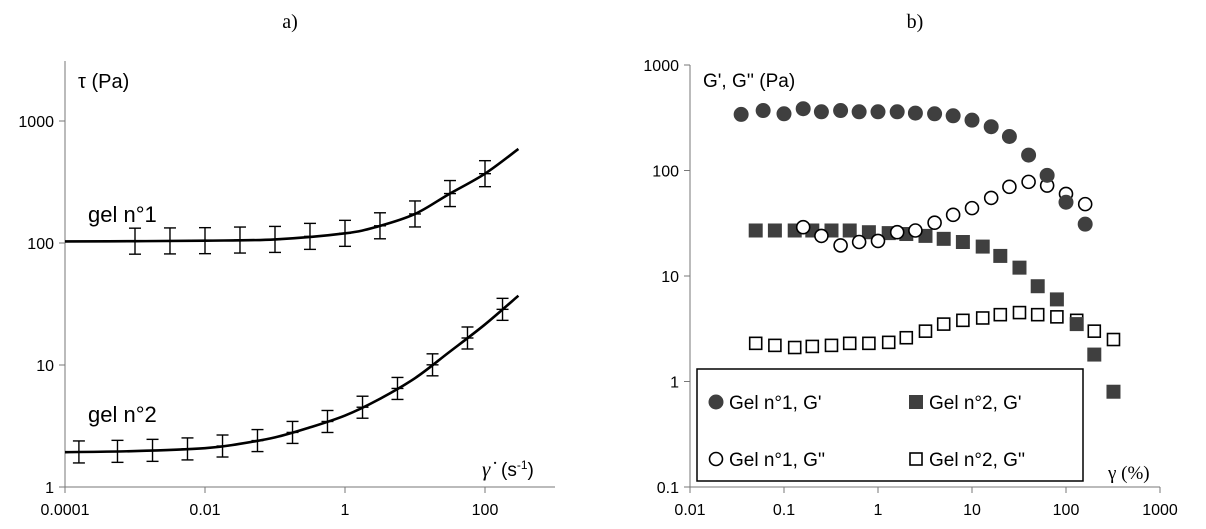 The width and height of the screenshot is (1206, 529). I want to click on legend-label-4: Gel n°2, G'', so click(977, 460).